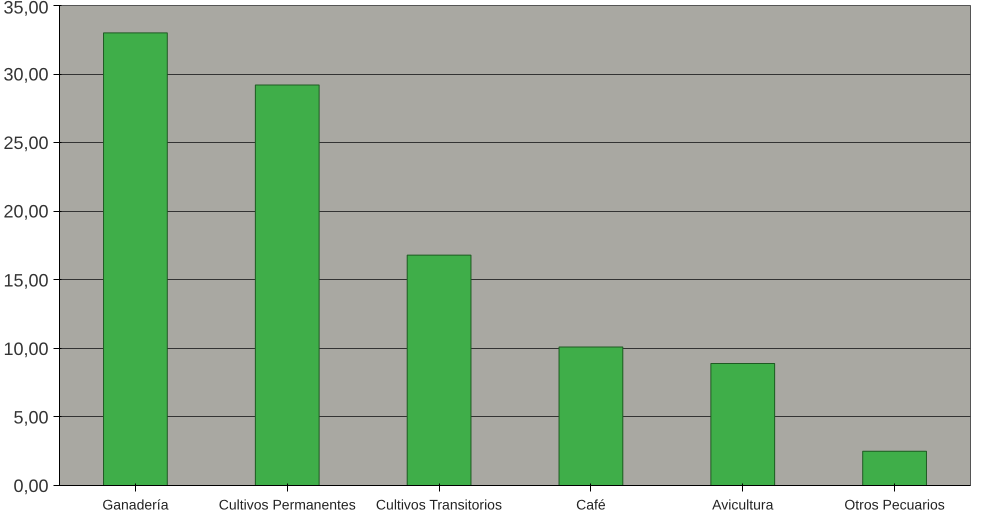  Describe the element at coordinates (135, 504) in the screenshot. I see `x-tick-label: Ganadería` at that location.